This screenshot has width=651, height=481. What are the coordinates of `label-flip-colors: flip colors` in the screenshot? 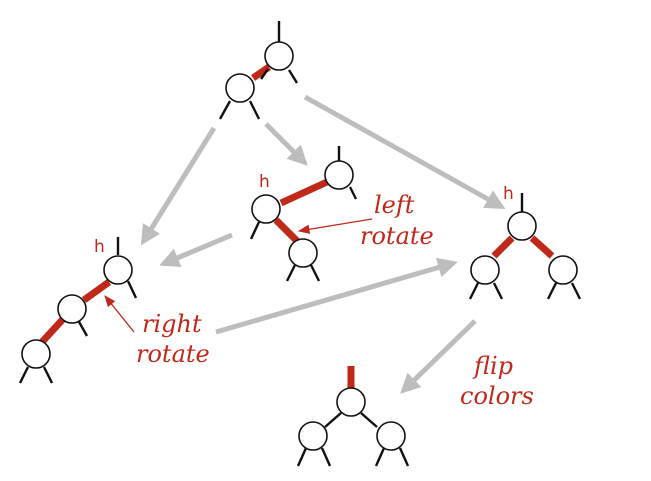 It's located at (497, 381).